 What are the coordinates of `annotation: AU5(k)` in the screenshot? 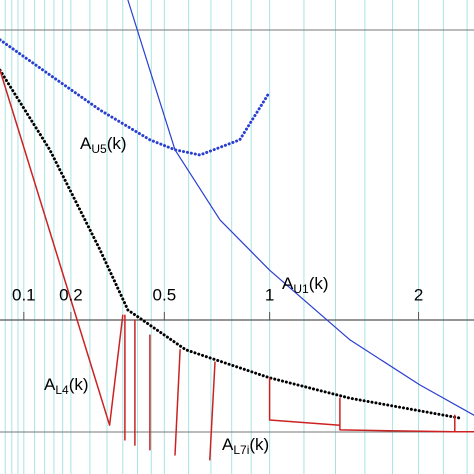 It's located at (103, 145).